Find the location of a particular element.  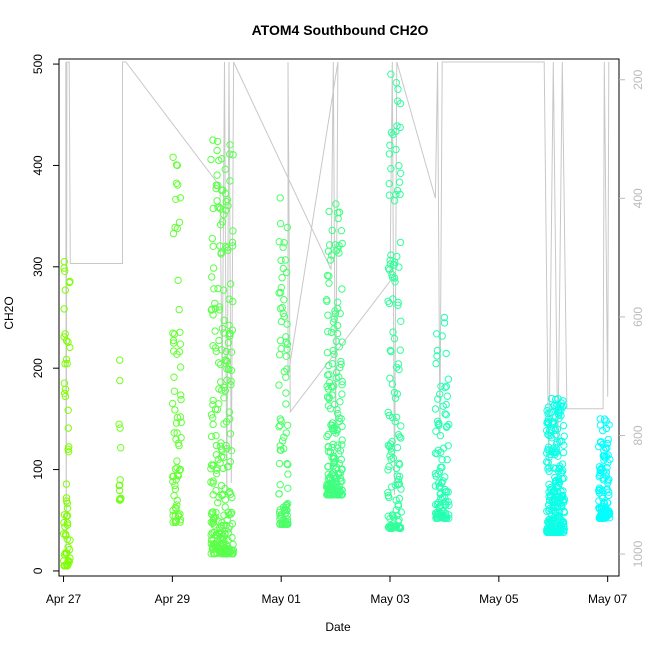

y2-tick-label: 1000 is located at coordinates (638, 553).